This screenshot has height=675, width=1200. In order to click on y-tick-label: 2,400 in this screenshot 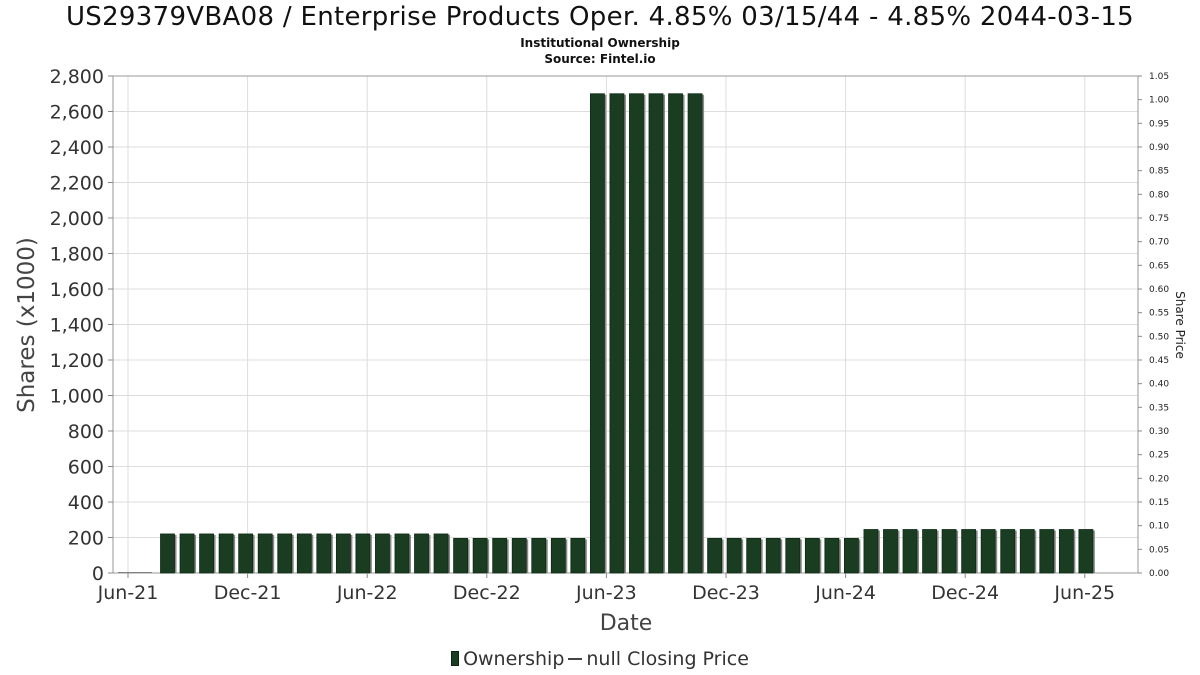, I will do `click(77, 148)`.